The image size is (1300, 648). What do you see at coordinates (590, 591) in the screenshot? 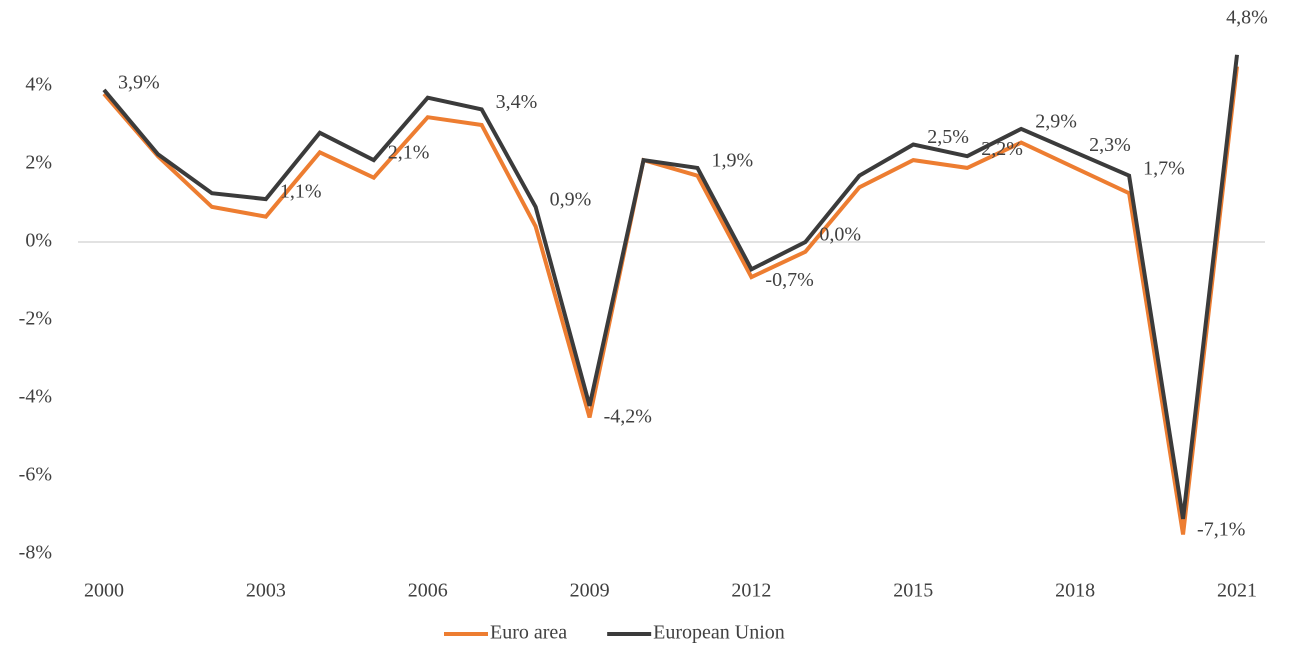
I see `x-tick-label: 2009` at bounding box center [590, 591].